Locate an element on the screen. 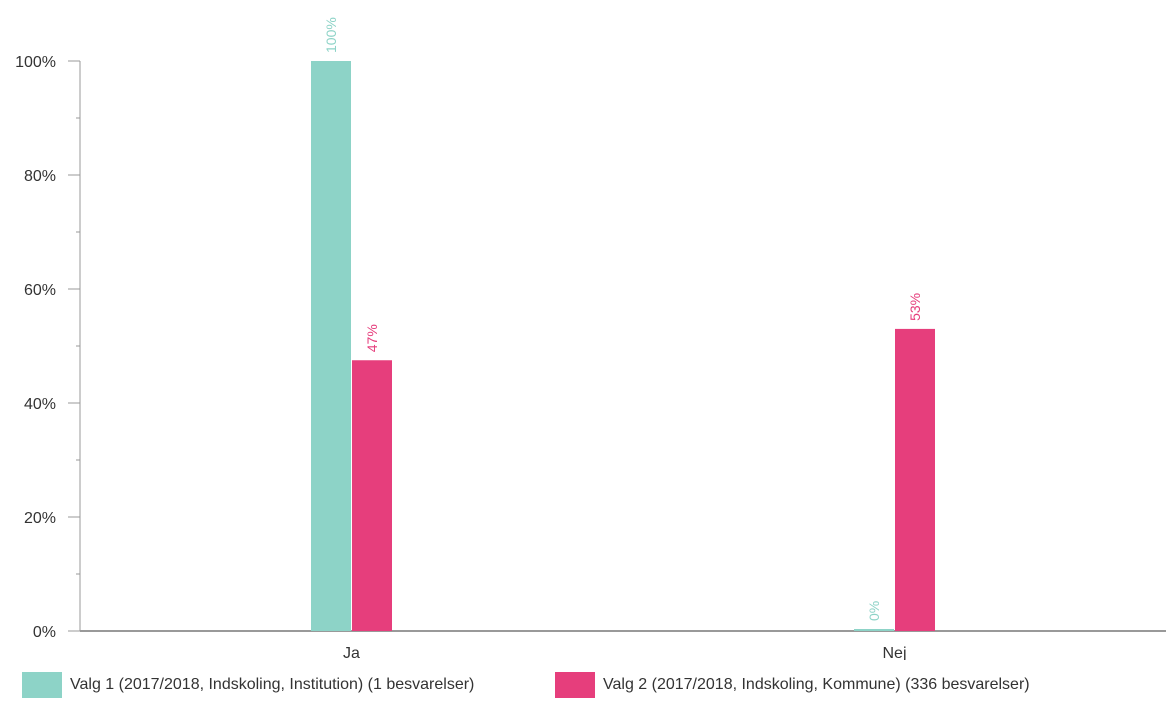 The width and height of the screenshot is (1170, 722). y-axis: 0% 20% 40% 60% 80% 100% is located at coordinates (48, 347).